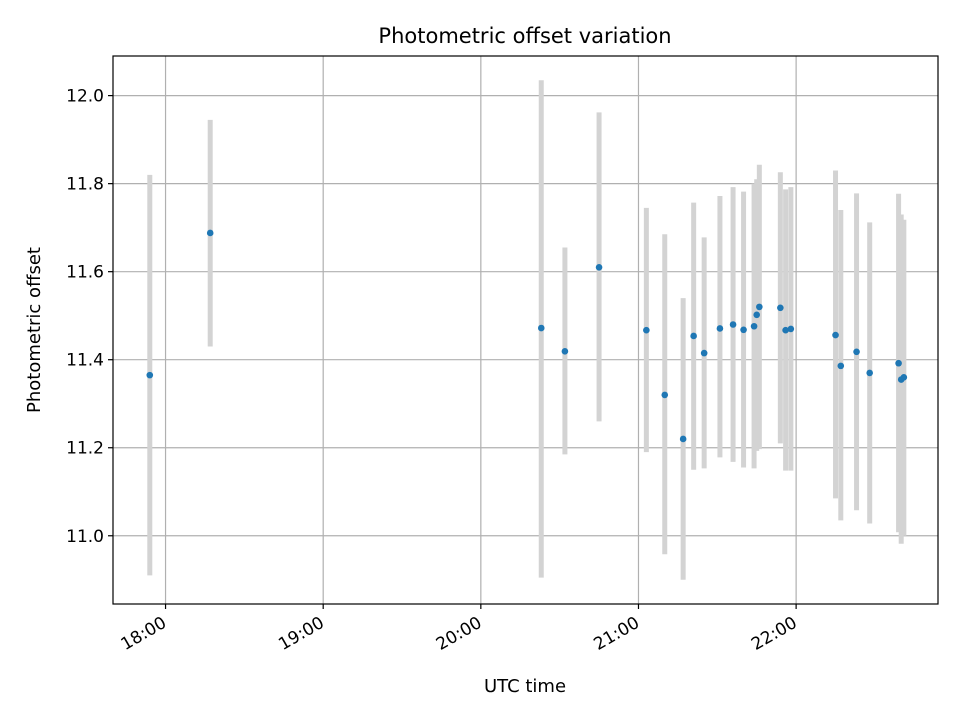 Image resolution: width=960 pixels, height=720 pixels. What do you see at coordinates (524, 36) in the screenshot?
I see `chart-title: Photometric offset variation` at bounding box center [524, 36].